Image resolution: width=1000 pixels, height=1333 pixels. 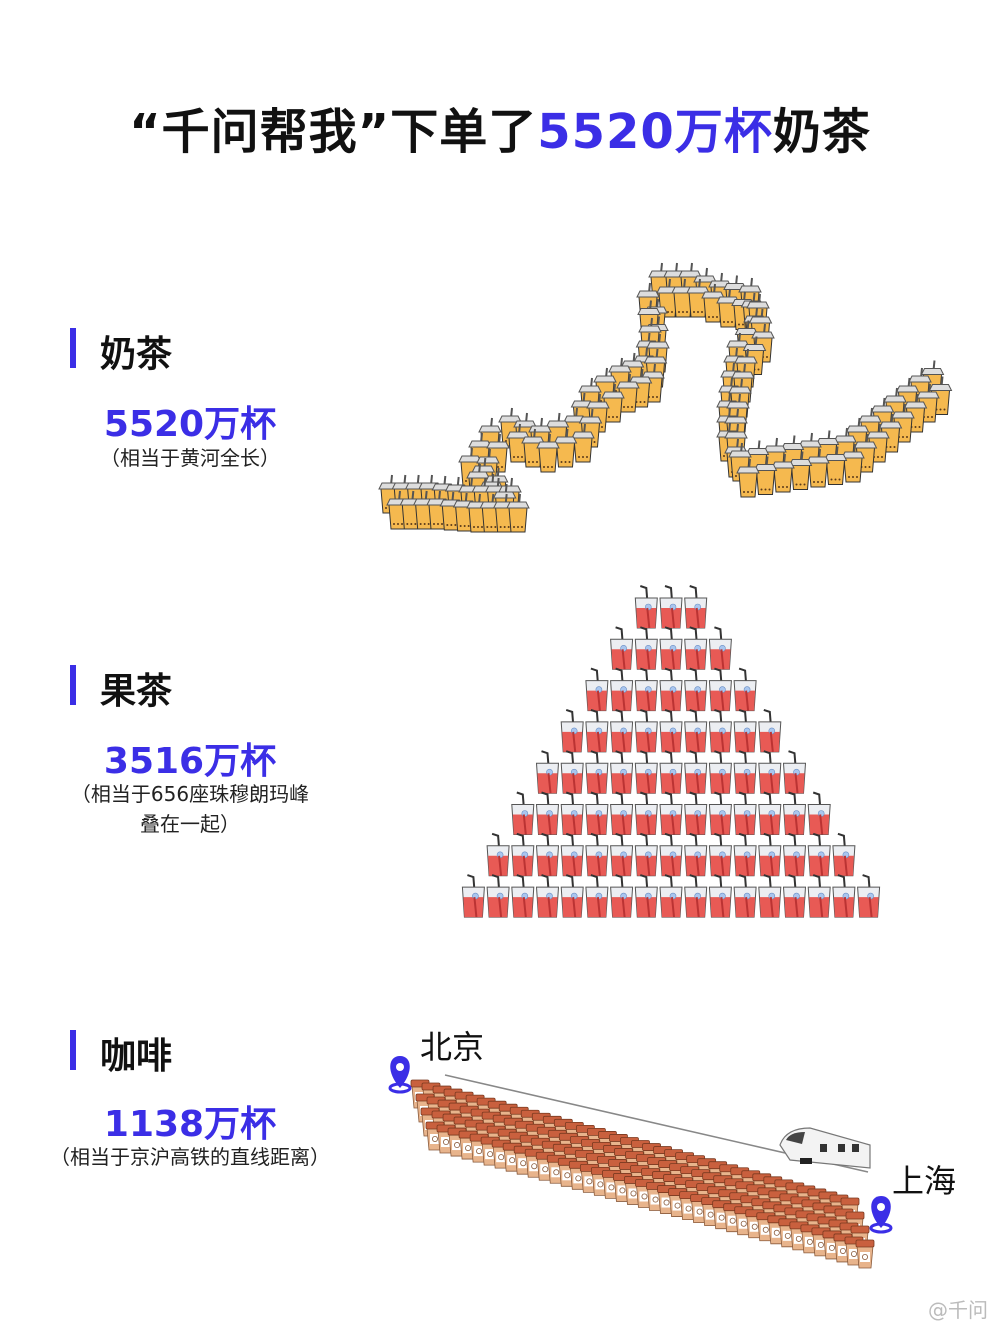 I want to click on section-count-fruit-tea: 3516万杯, so click(x=190, y=761).